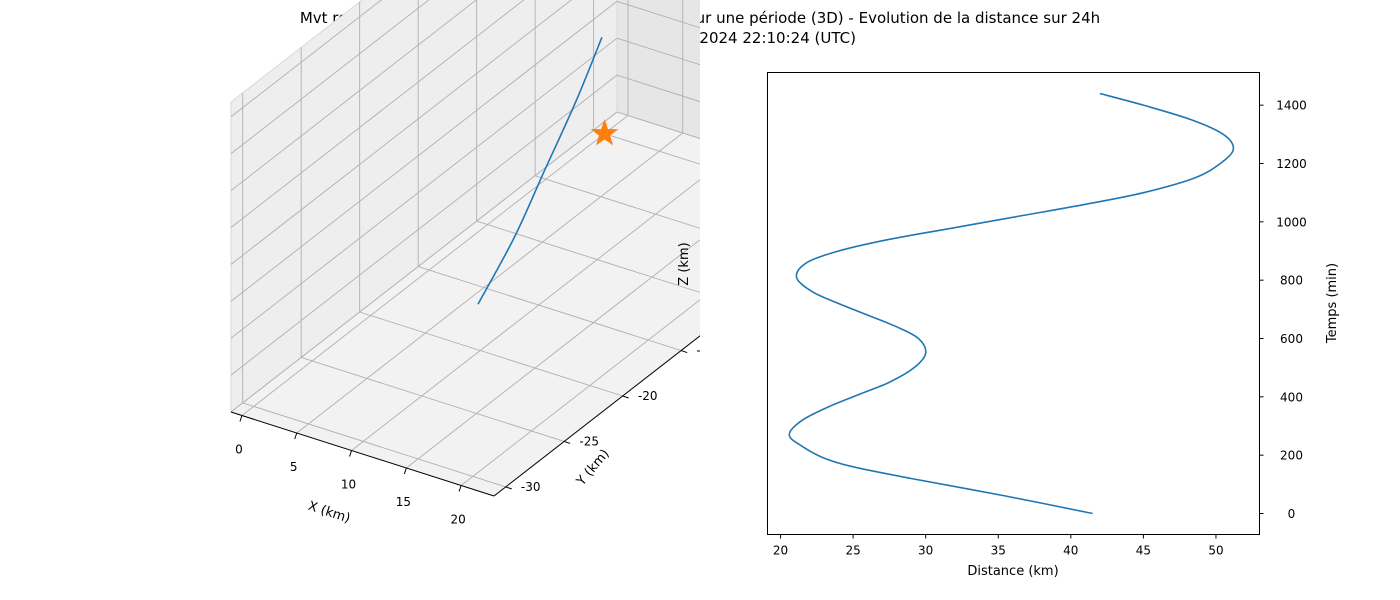  Describe the element at coordinates (1070, 551) in the screenshot. I see `x-tick-label: 40` at that location.